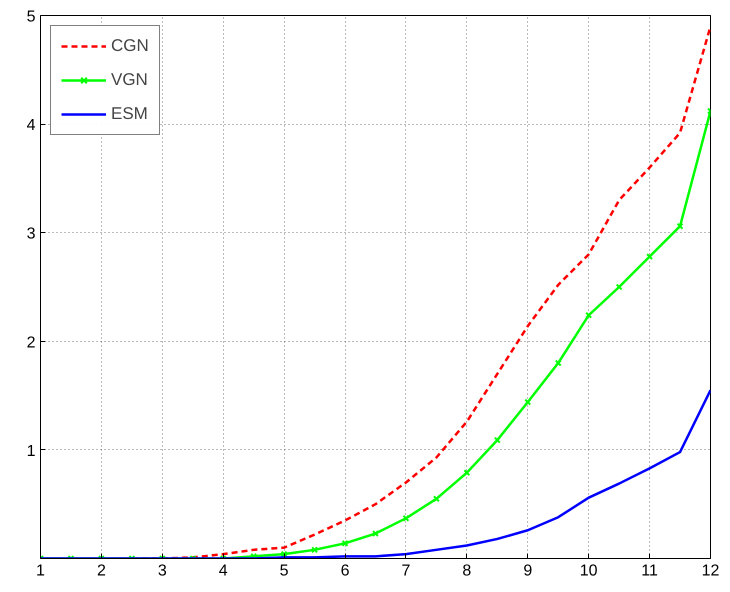  I want to click on y-tick-label: 4, so click(31, 125).